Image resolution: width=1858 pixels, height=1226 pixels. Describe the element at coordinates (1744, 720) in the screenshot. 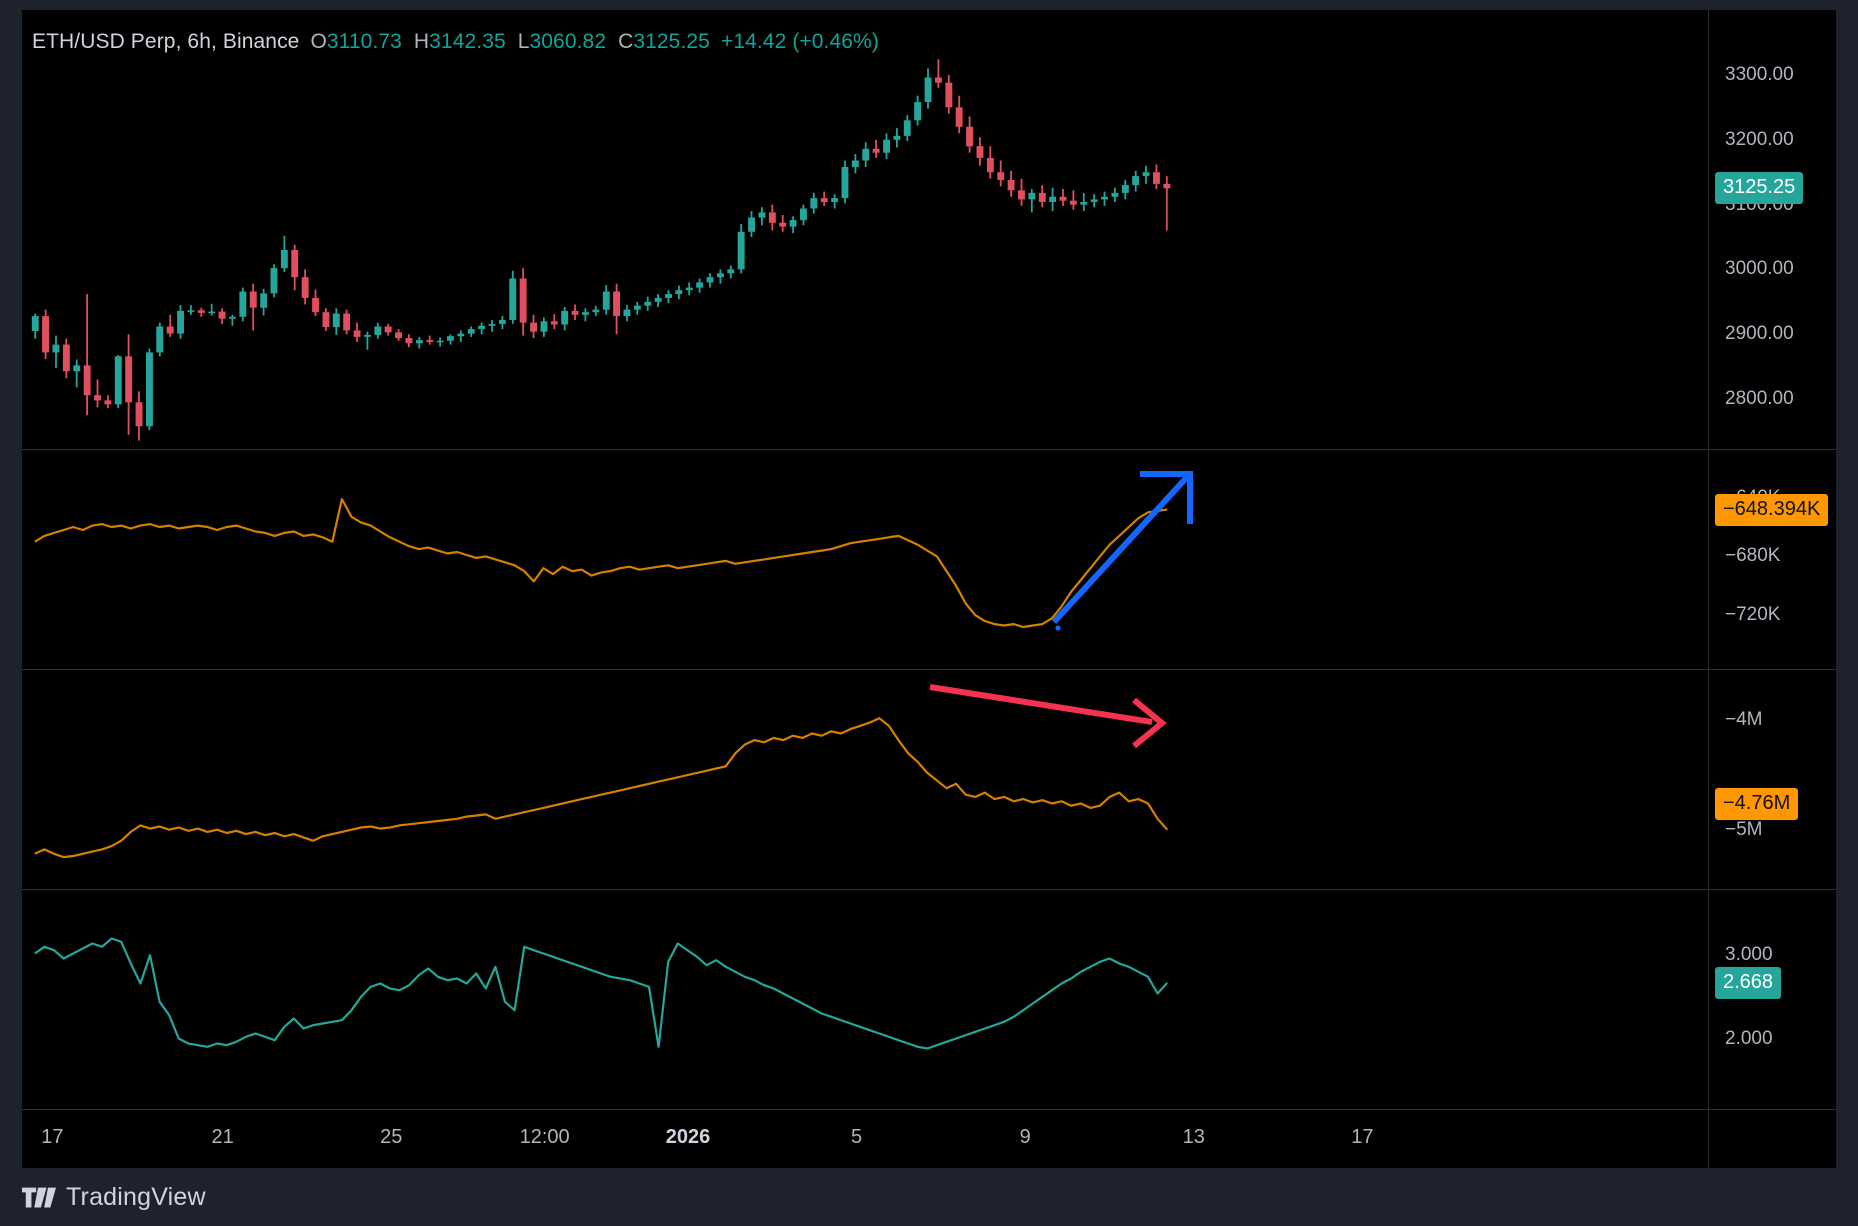

I see `axis-tick-label: −4M` at that location.